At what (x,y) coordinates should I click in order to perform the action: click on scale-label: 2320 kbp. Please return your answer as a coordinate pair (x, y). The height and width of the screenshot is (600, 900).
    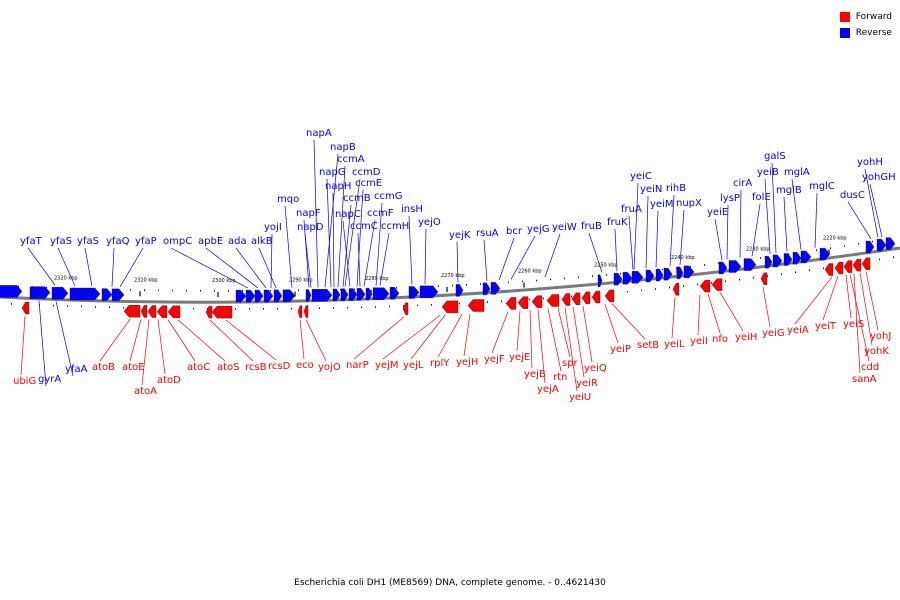
    Looking at the image, I should click on (66, 278).